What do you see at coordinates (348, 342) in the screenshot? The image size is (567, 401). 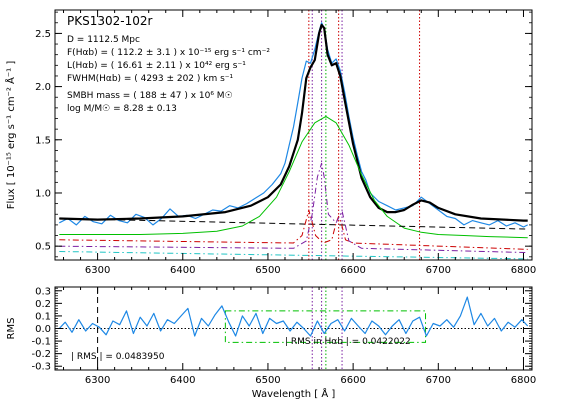 I see `bottom-annotation-line: | RMS in Hαb | = 0.0422022` at bounding box center [348, 342].